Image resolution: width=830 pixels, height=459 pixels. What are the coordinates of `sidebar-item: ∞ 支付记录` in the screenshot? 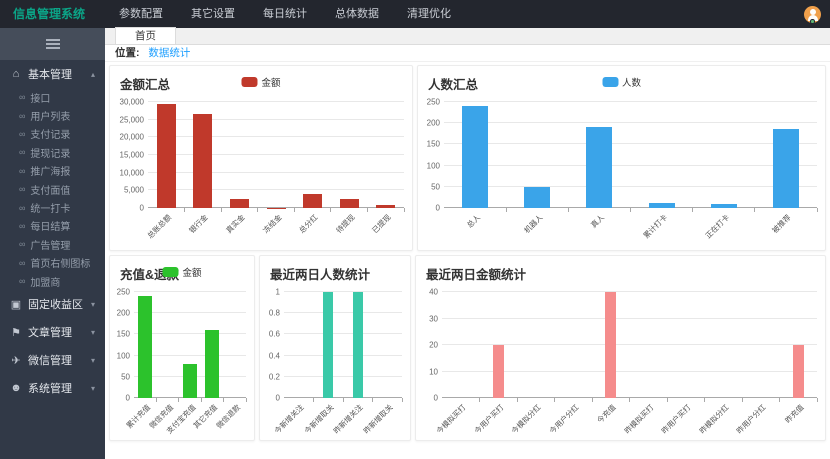 It's located at (45, 135).